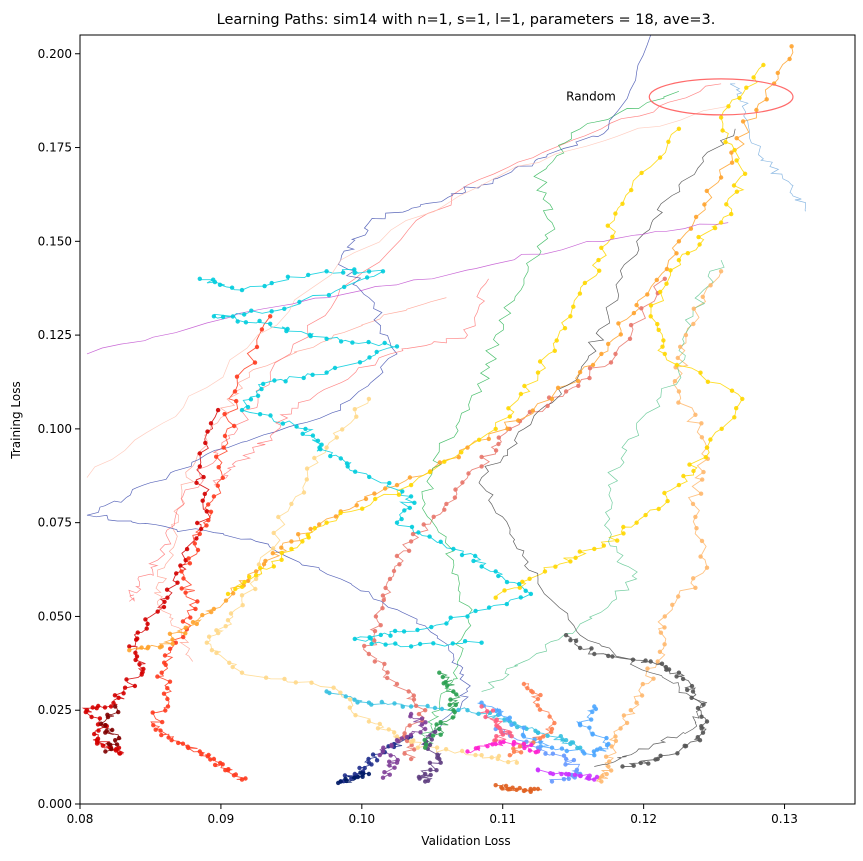  Describe the element at coordinates (16, 420) in the screenshot. I see `y-axis-label: Training Loss` at that location.